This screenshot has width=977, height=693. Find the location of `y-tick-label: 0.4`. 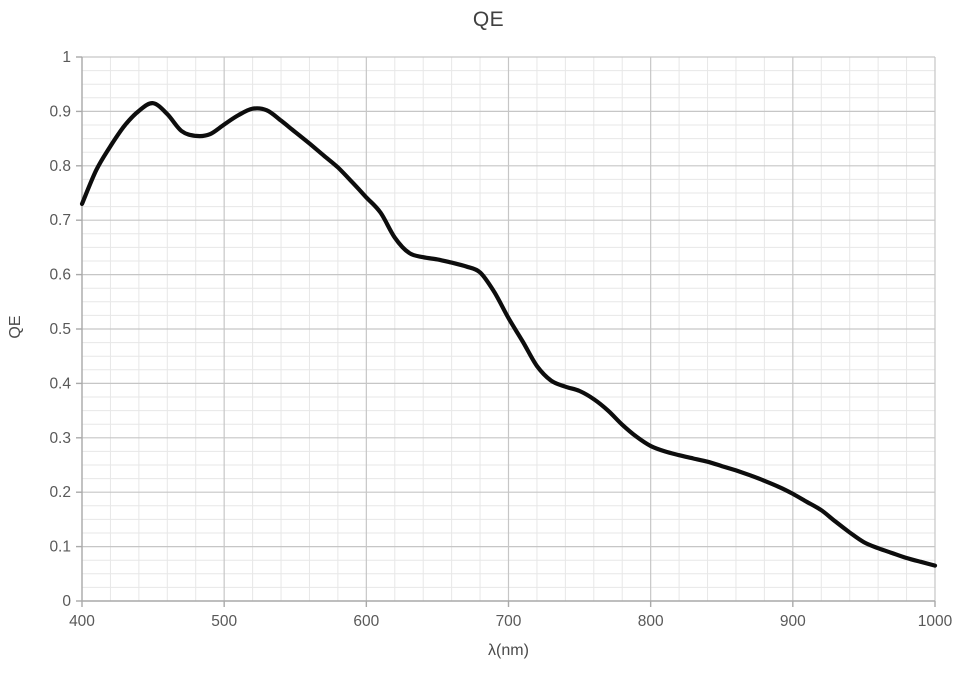

y-tick-label: 0.4 is located at coordinates (60, 383).